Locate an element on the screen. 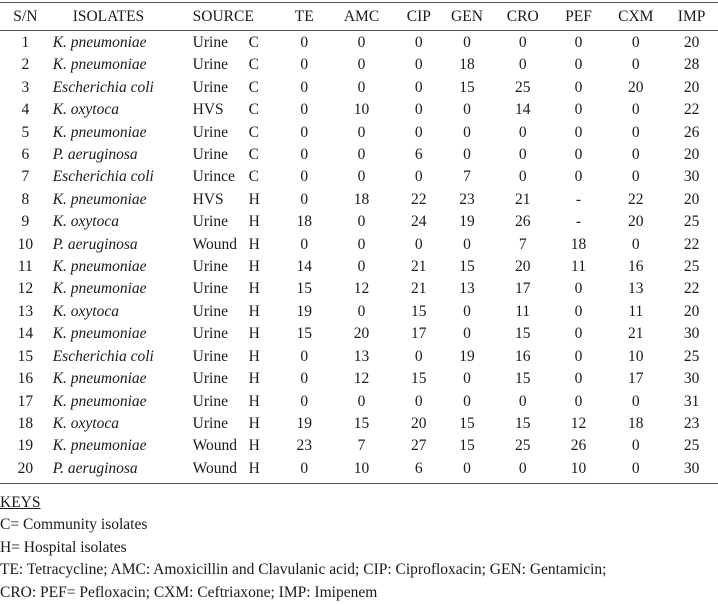 This screenshot has height=605, width=718. cell-pef: - is located at coordinates (578, 199).